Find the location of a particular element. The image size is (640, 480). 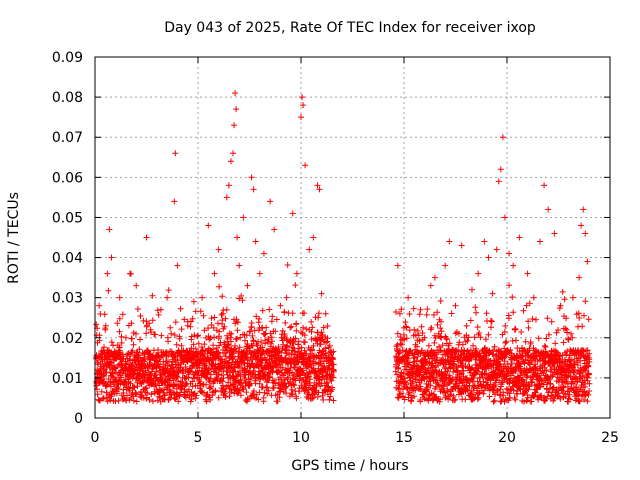

y-tick-label: 0 is located at coordinates (78, 419).